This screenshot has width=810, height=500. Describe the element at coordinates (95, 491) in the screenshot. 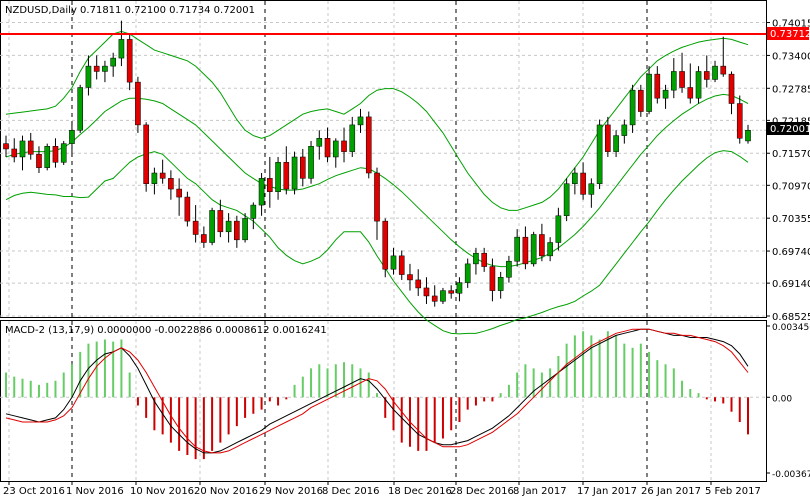

I see `x-tick-label: 1 Nov 2016` at that location.